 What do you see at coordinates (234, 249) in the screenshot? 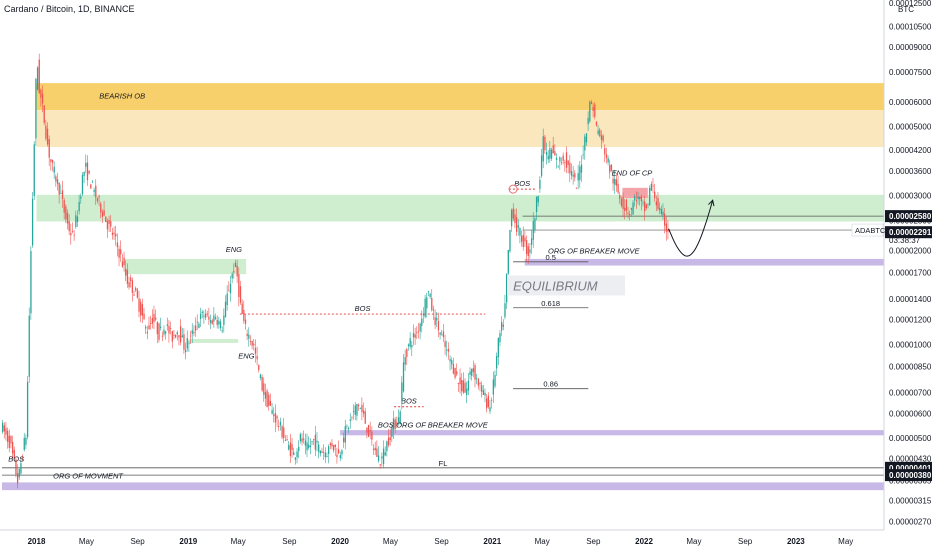
I see `annotation-label: ENG` at bounding box center [234, 249].